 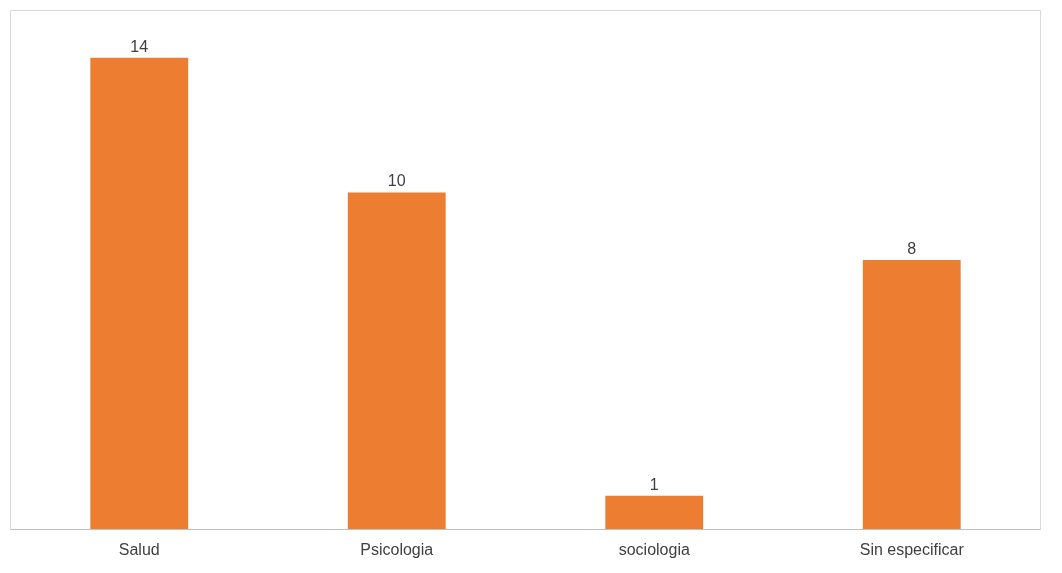 I want to click on data-label: 14, so click(x=139, y=46).